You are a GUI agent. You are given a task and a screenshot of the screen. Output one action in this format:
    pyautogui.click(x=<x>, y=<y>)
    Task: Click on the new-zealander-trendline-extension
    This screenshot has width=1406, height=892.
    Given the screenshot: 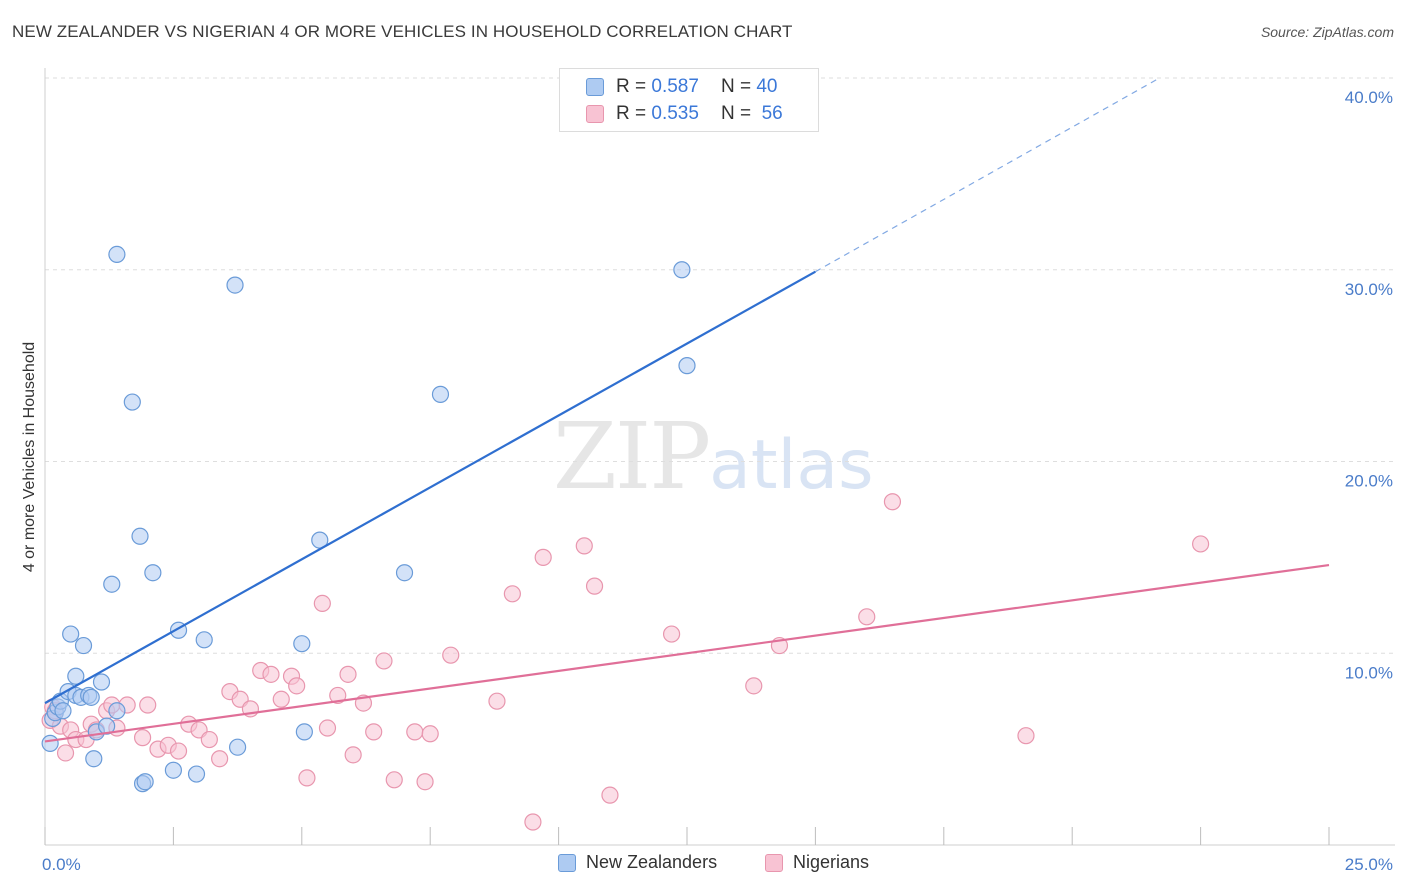 What is the action you would take?
    pyautogui.click(x=987, y=175)
    